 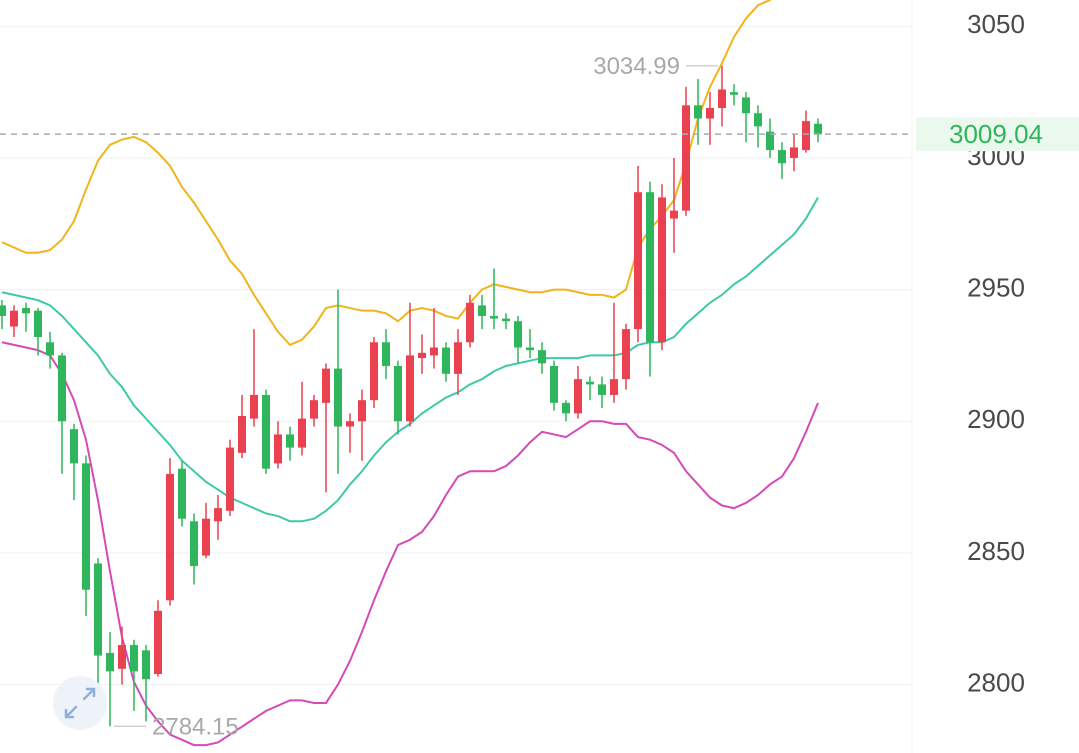 What do you see at coordinates (636, 66) in the screenshot?
I see `high-label: 3034.99` at bounding box center [636, 66].